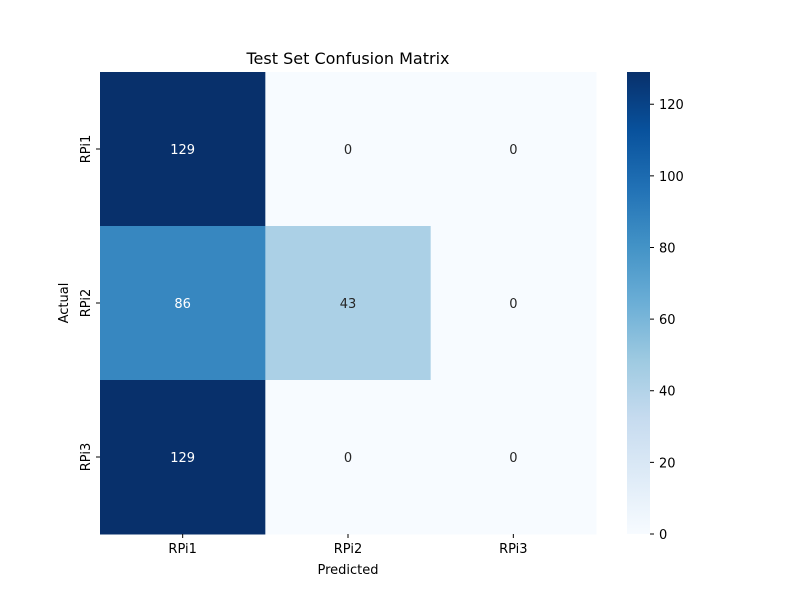  What do you see at coordinates (182, 549) in the screenshot?
I see `x-tick-label: RPi1` at bounding box center [182, 549].